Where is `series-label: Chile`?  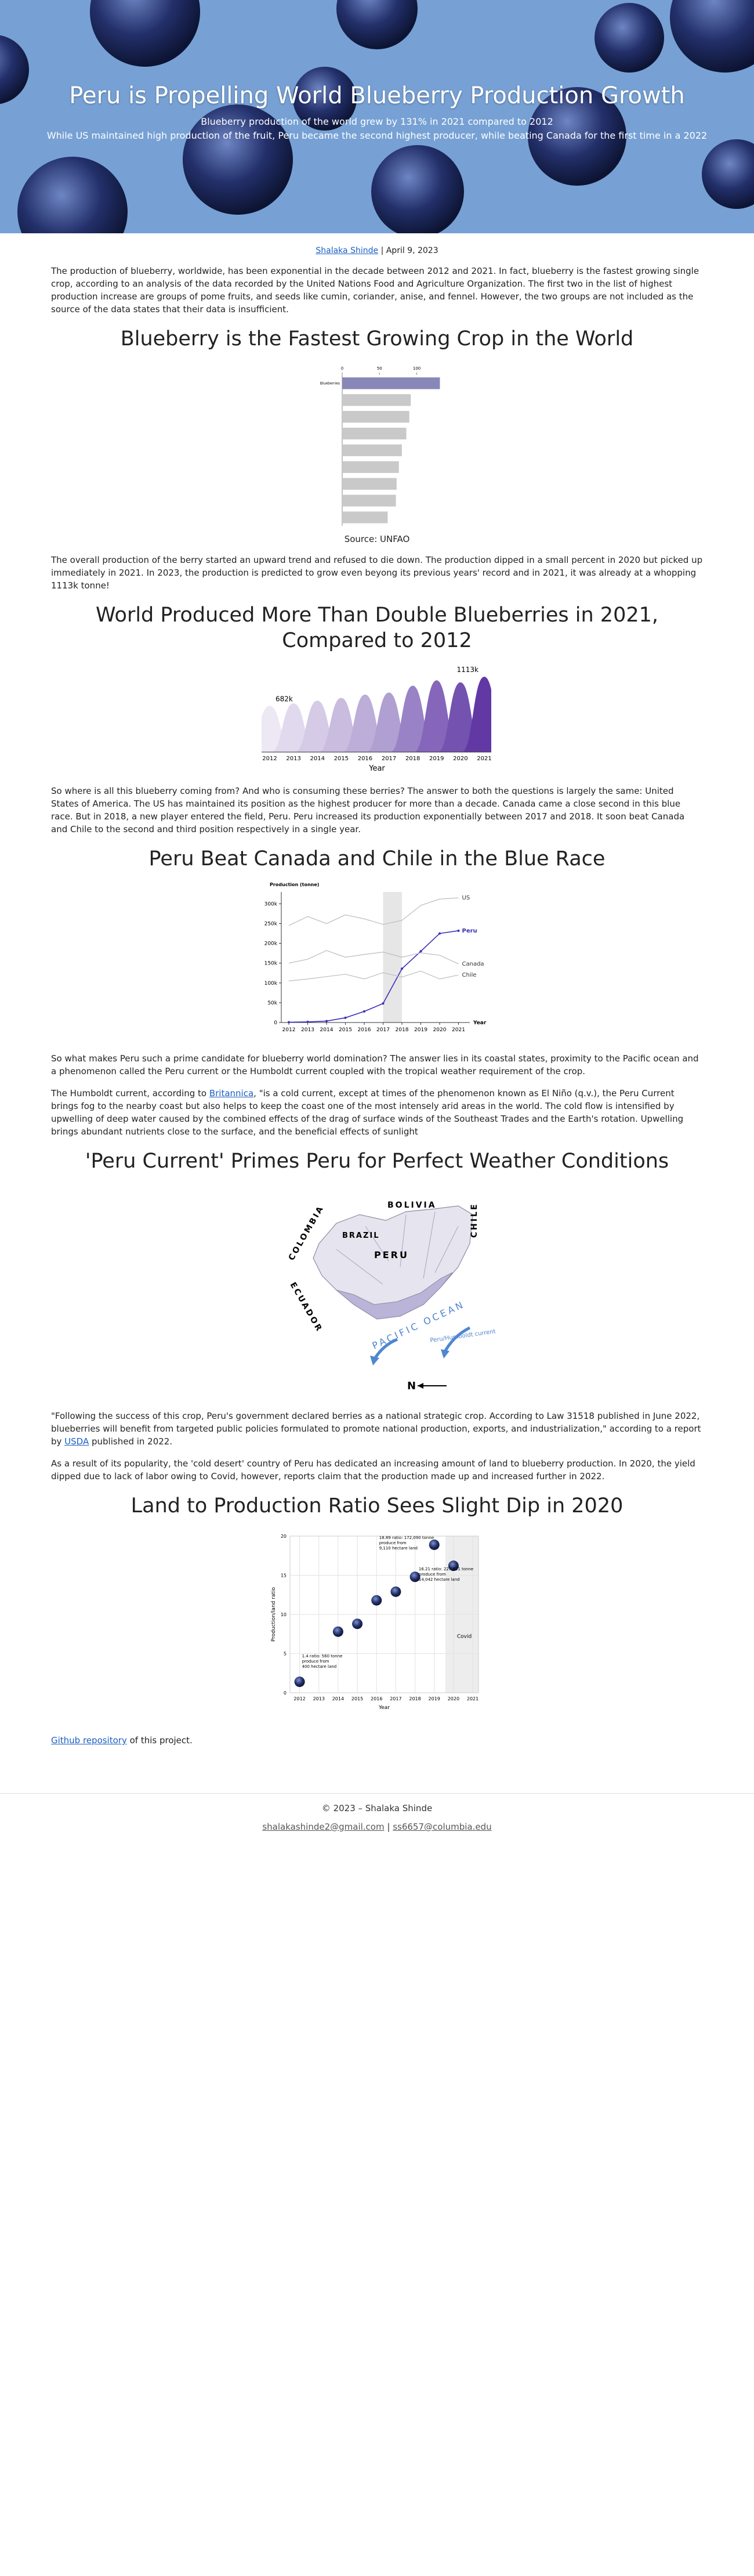 series-label: Chile is located at coordinates (469, 975).